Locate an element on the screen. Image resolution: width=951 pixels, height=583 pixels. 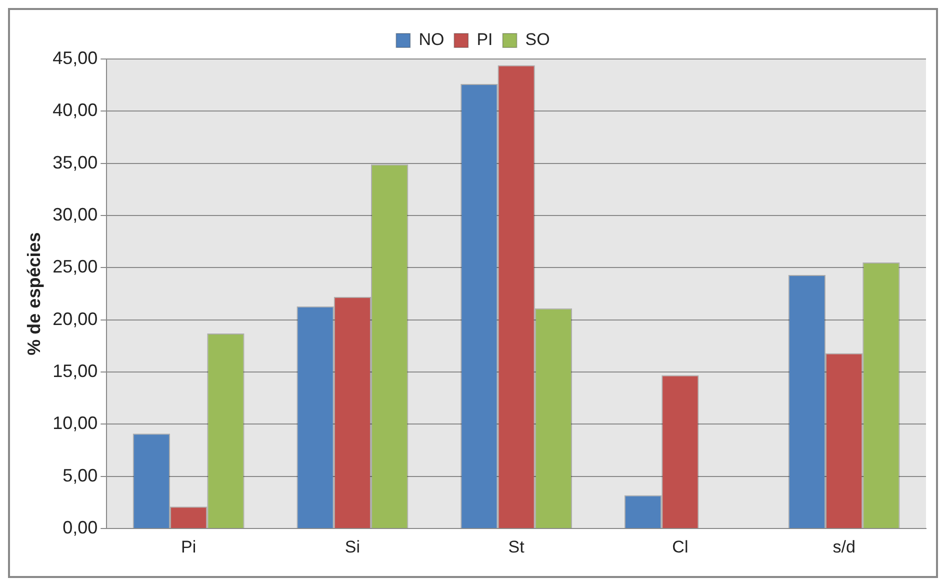
x-tick-label: Si is located at coordinates (352, 546).